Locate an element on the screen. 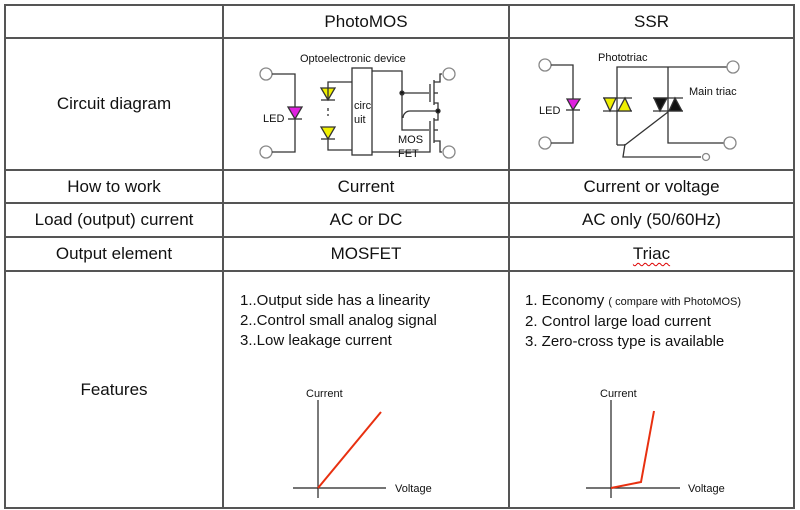  photomos-load-current: AC or DC is located at coordinates (366, 219).